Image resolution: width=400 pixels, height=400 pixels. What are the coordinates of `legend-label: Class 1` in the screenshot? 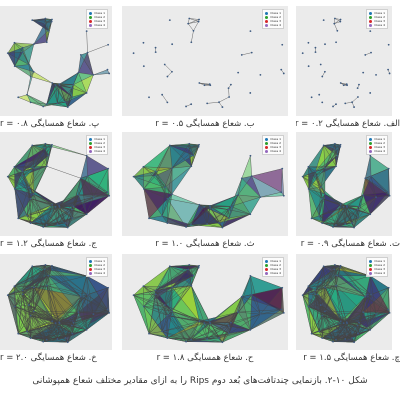 It's located at (275, 139).